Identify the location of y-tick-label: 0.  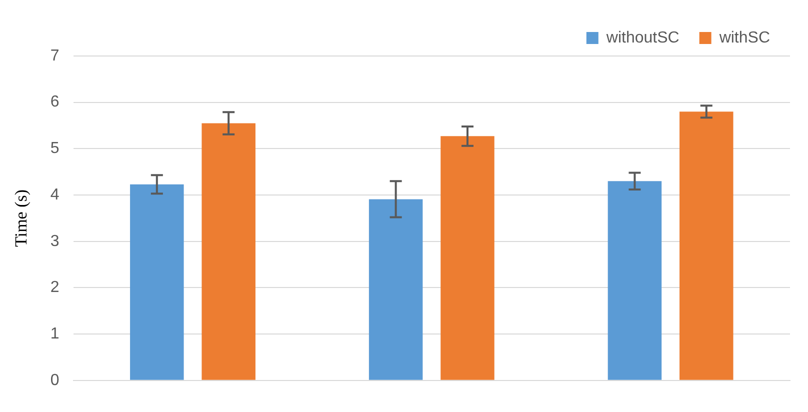
(55, 380).